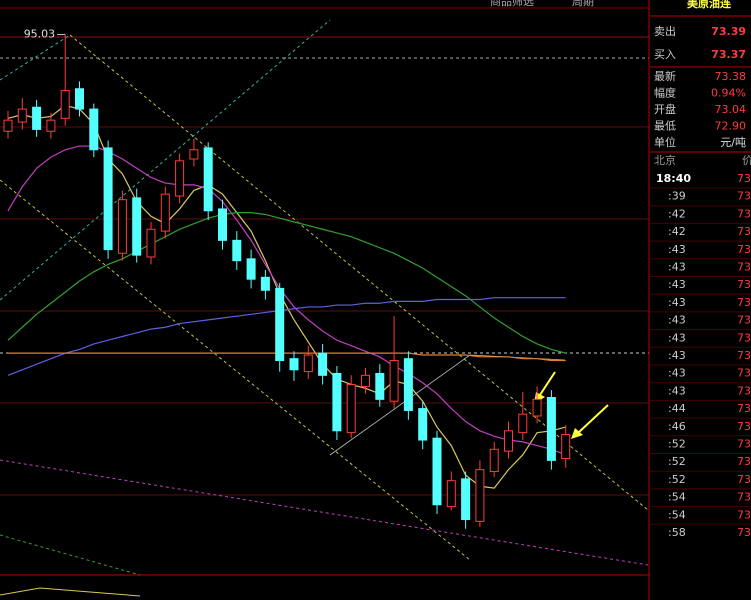 The height and width of the screenshot is (600, 751). I want to click on quote-label: 单位, so click(665, 142).